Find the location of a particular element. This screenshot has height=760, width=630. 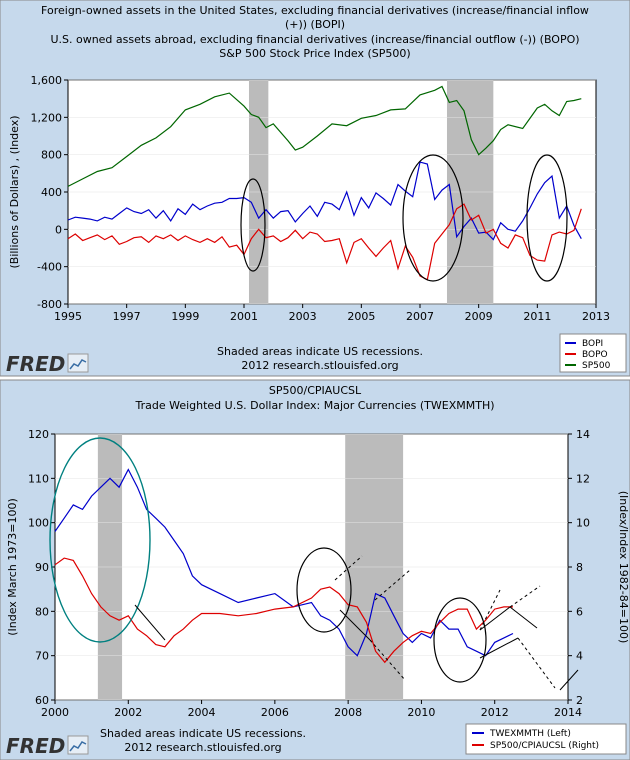

x-tick-label: 2013 is located at coordinates (596, 316).